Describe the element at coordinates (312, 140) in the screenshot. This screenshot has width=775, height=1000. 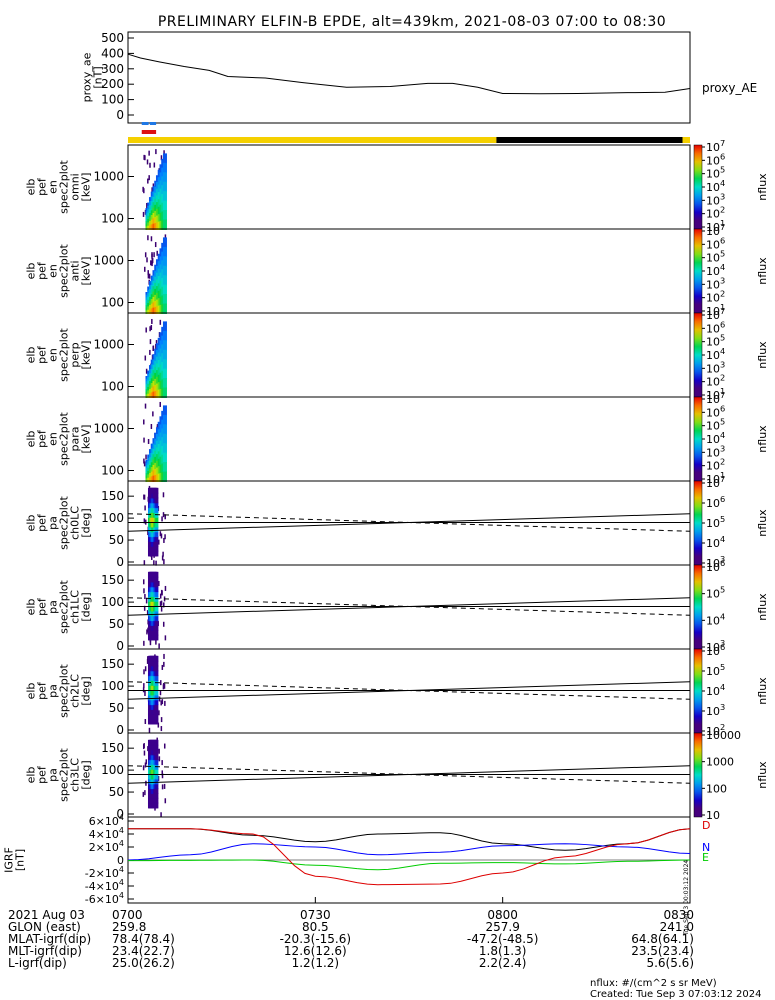
I see `status-bar-yellow` at that location.